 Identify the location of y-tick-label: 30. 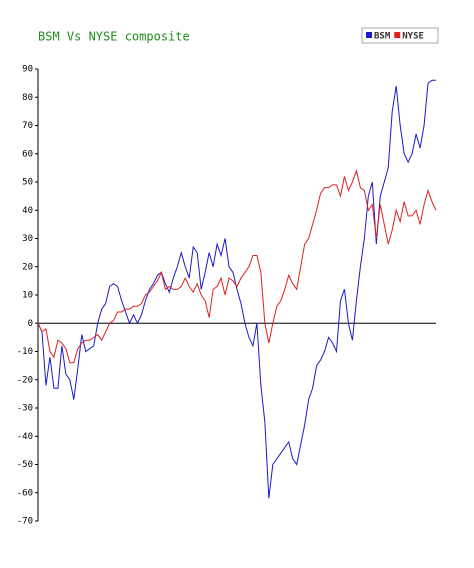
(27, 239).